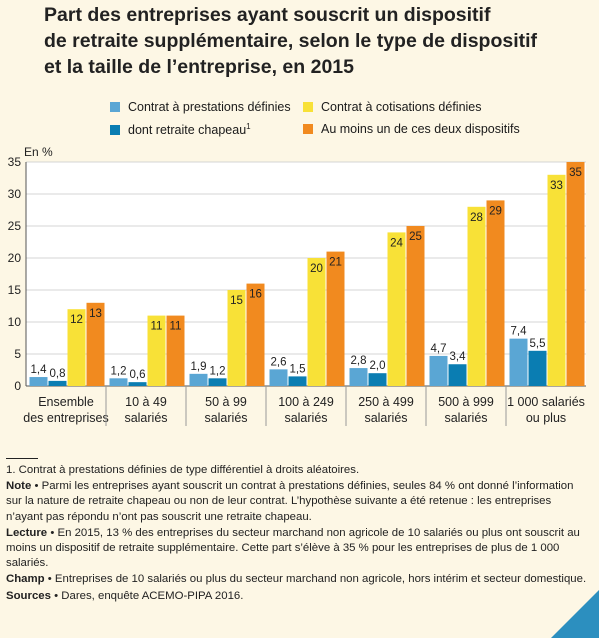 The height and width of the screenshot is (638, 599). Describe the element at coordinates (15, 162) in the screenshot. I see `y-tick-label: 35` at that location.